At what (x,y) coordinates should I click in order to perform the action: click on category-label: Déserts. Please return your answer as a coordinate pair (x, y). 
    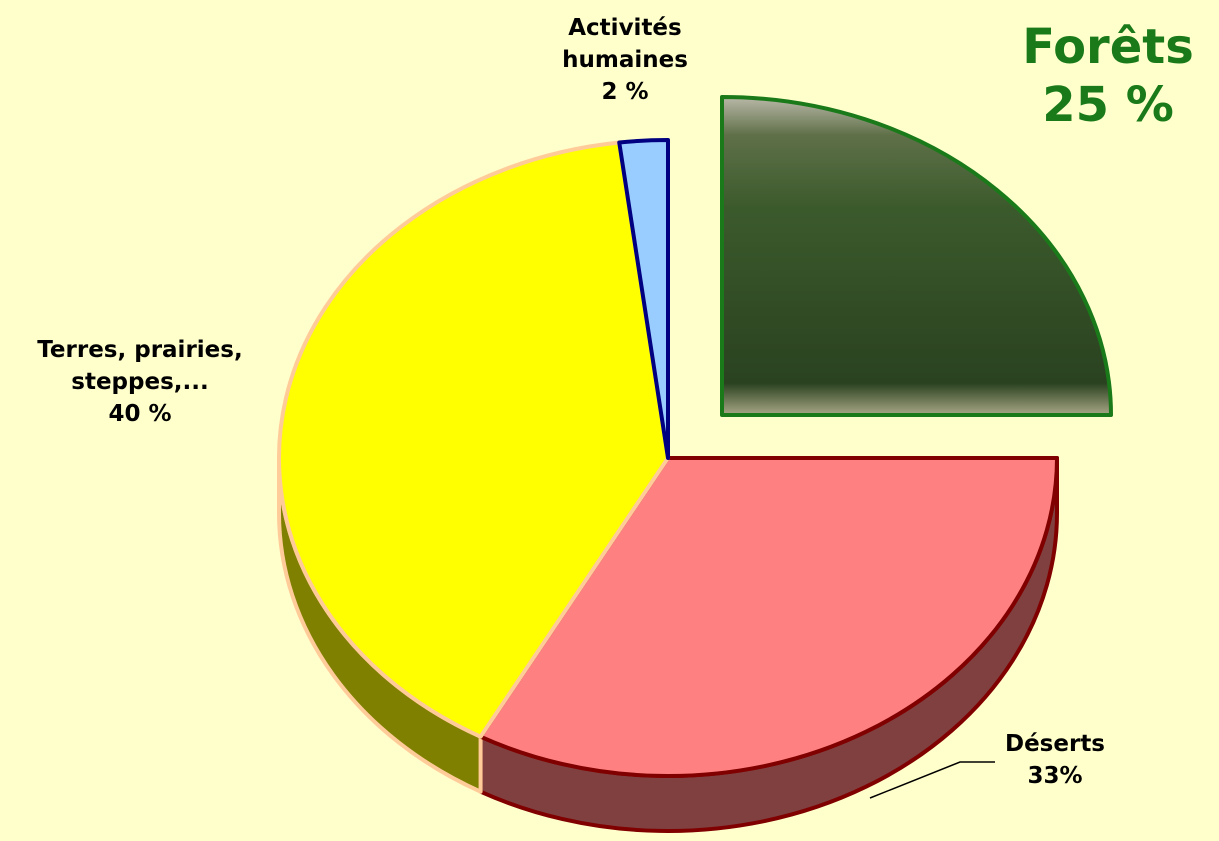
    Looking at the image, I should click on (1055, 744).